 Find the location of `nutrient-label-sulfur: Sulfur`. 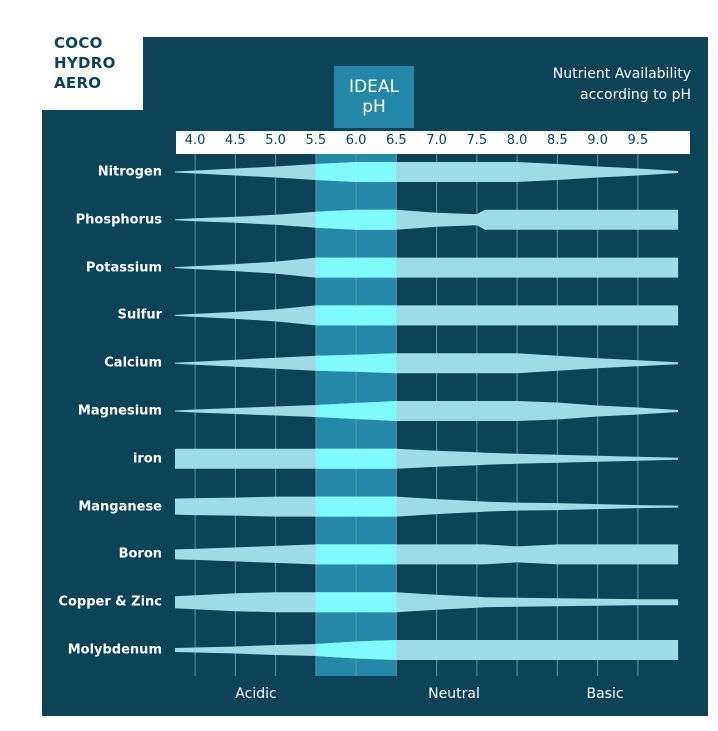

nutrient-label-sulfur: Sulfur is located at coordinates (139, 315).